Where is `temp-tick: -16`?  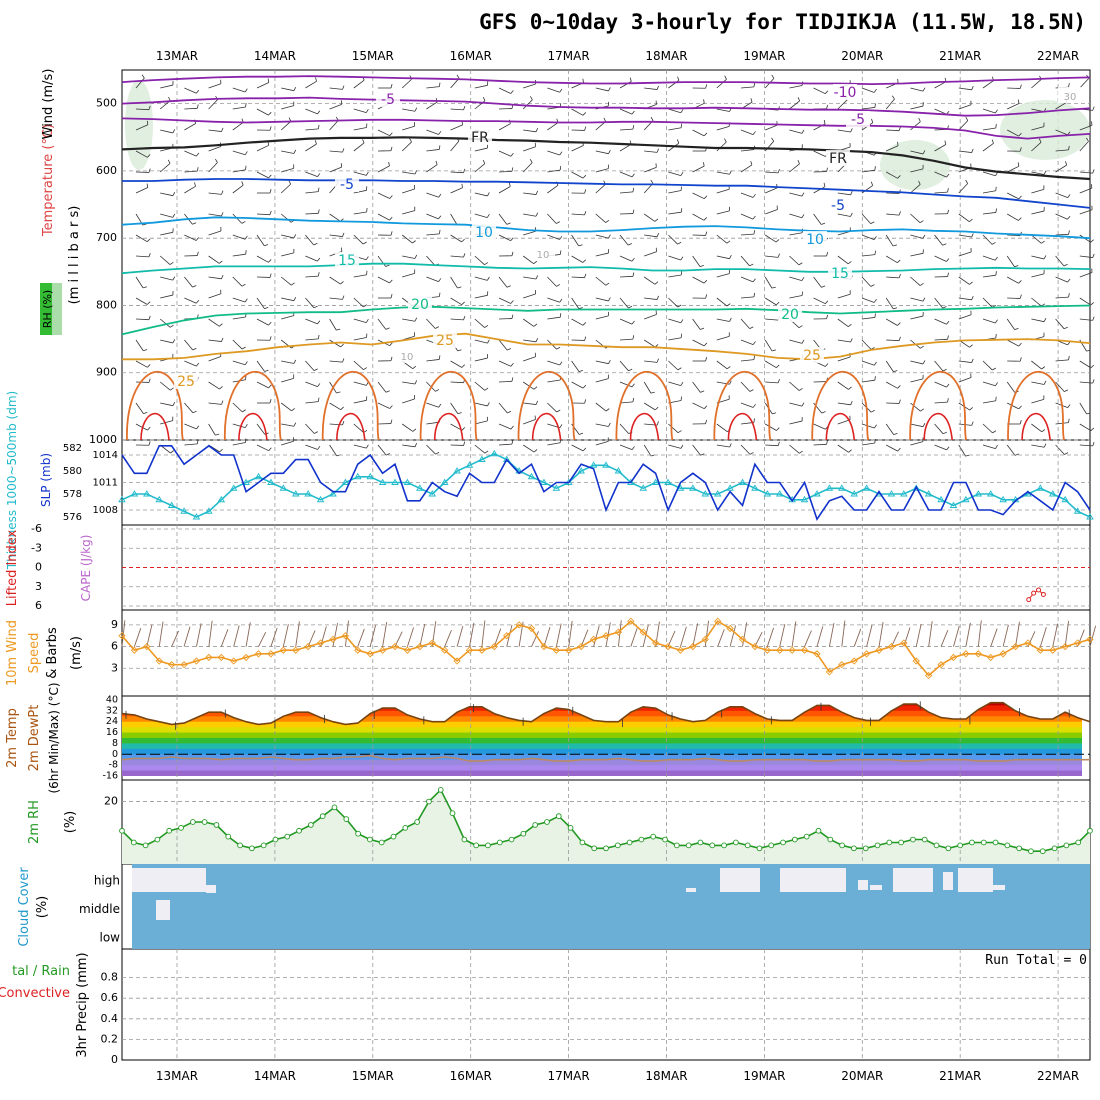
temp-tick: -16 is located at coordinates (110, 776).